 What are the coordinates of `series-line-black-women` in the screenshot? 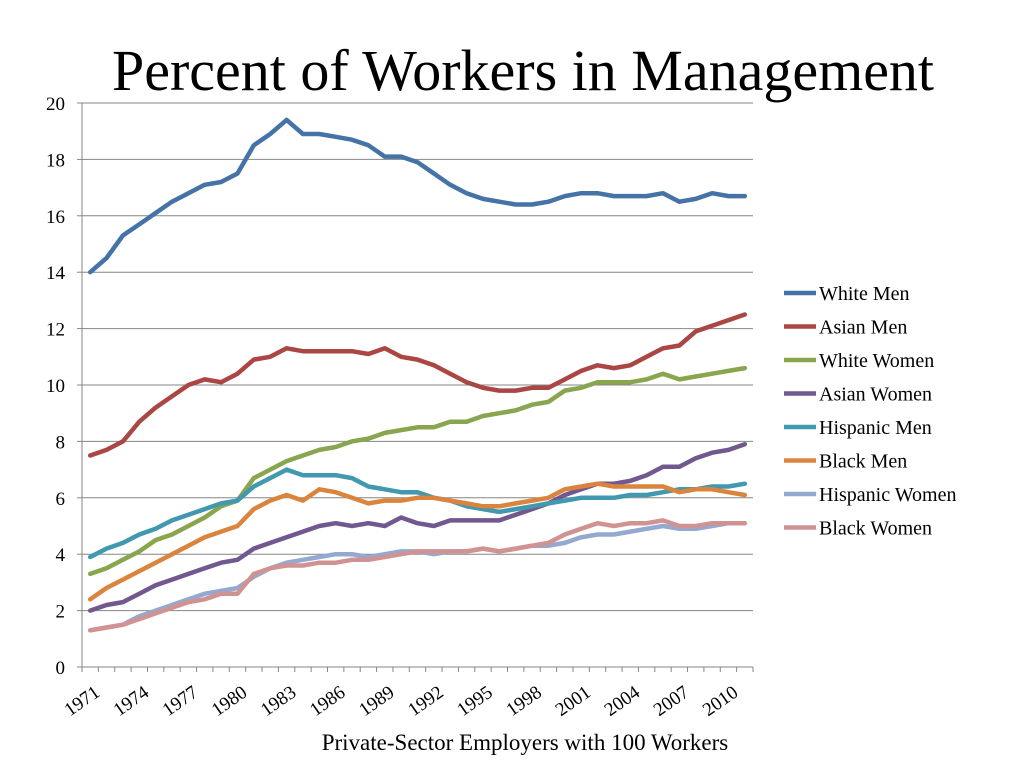 It's located at (417, 575).